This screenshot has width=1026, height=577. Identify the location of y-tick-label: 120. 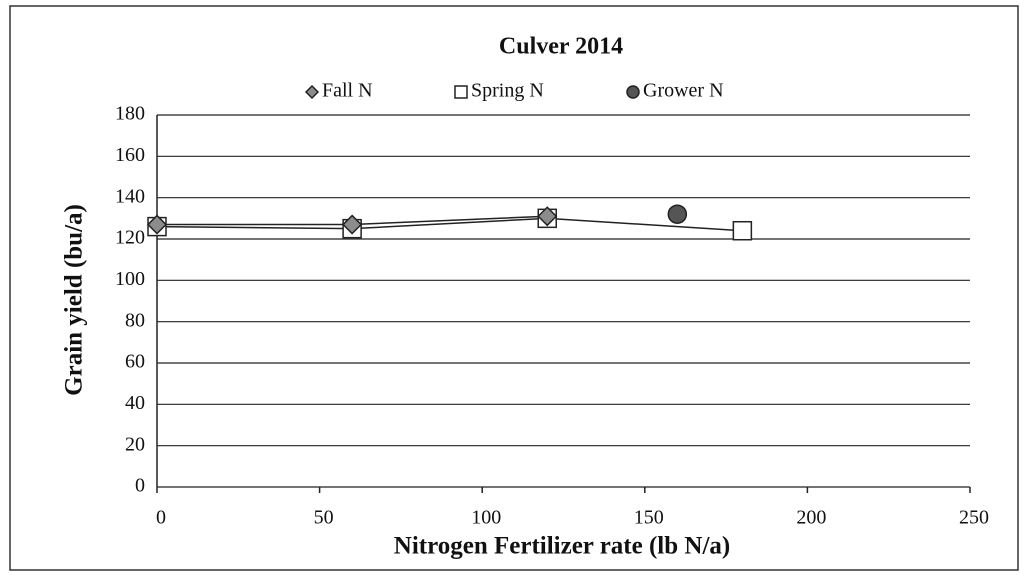
(130, 238).